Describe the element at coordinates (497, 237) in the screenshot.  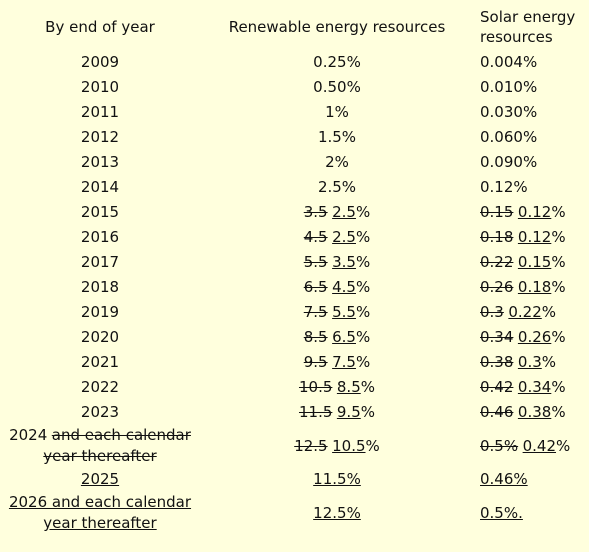
I see `cell-text: 0.18` at that location.